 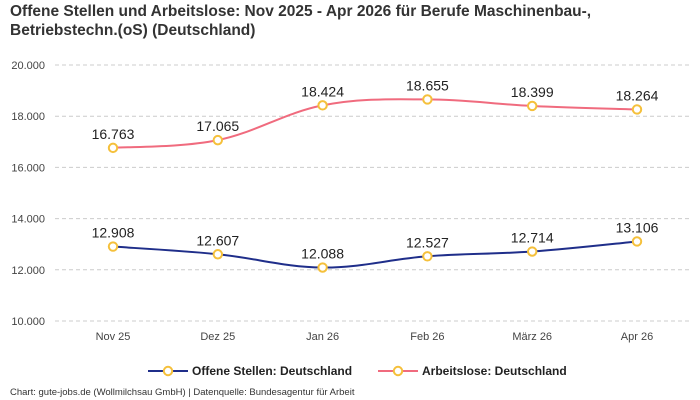 I want to click on data-label: 12.714, so click(x=532, y=238).